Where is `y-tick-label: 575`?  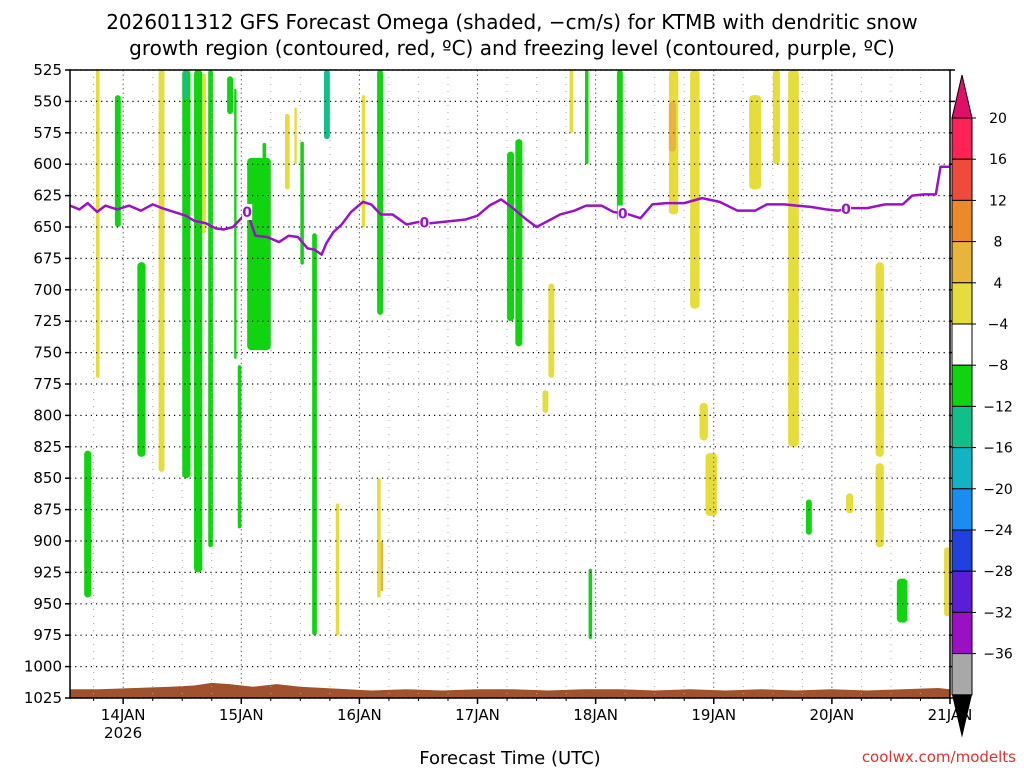
y-tick-label: 575 is located at coordinates (47, 133).